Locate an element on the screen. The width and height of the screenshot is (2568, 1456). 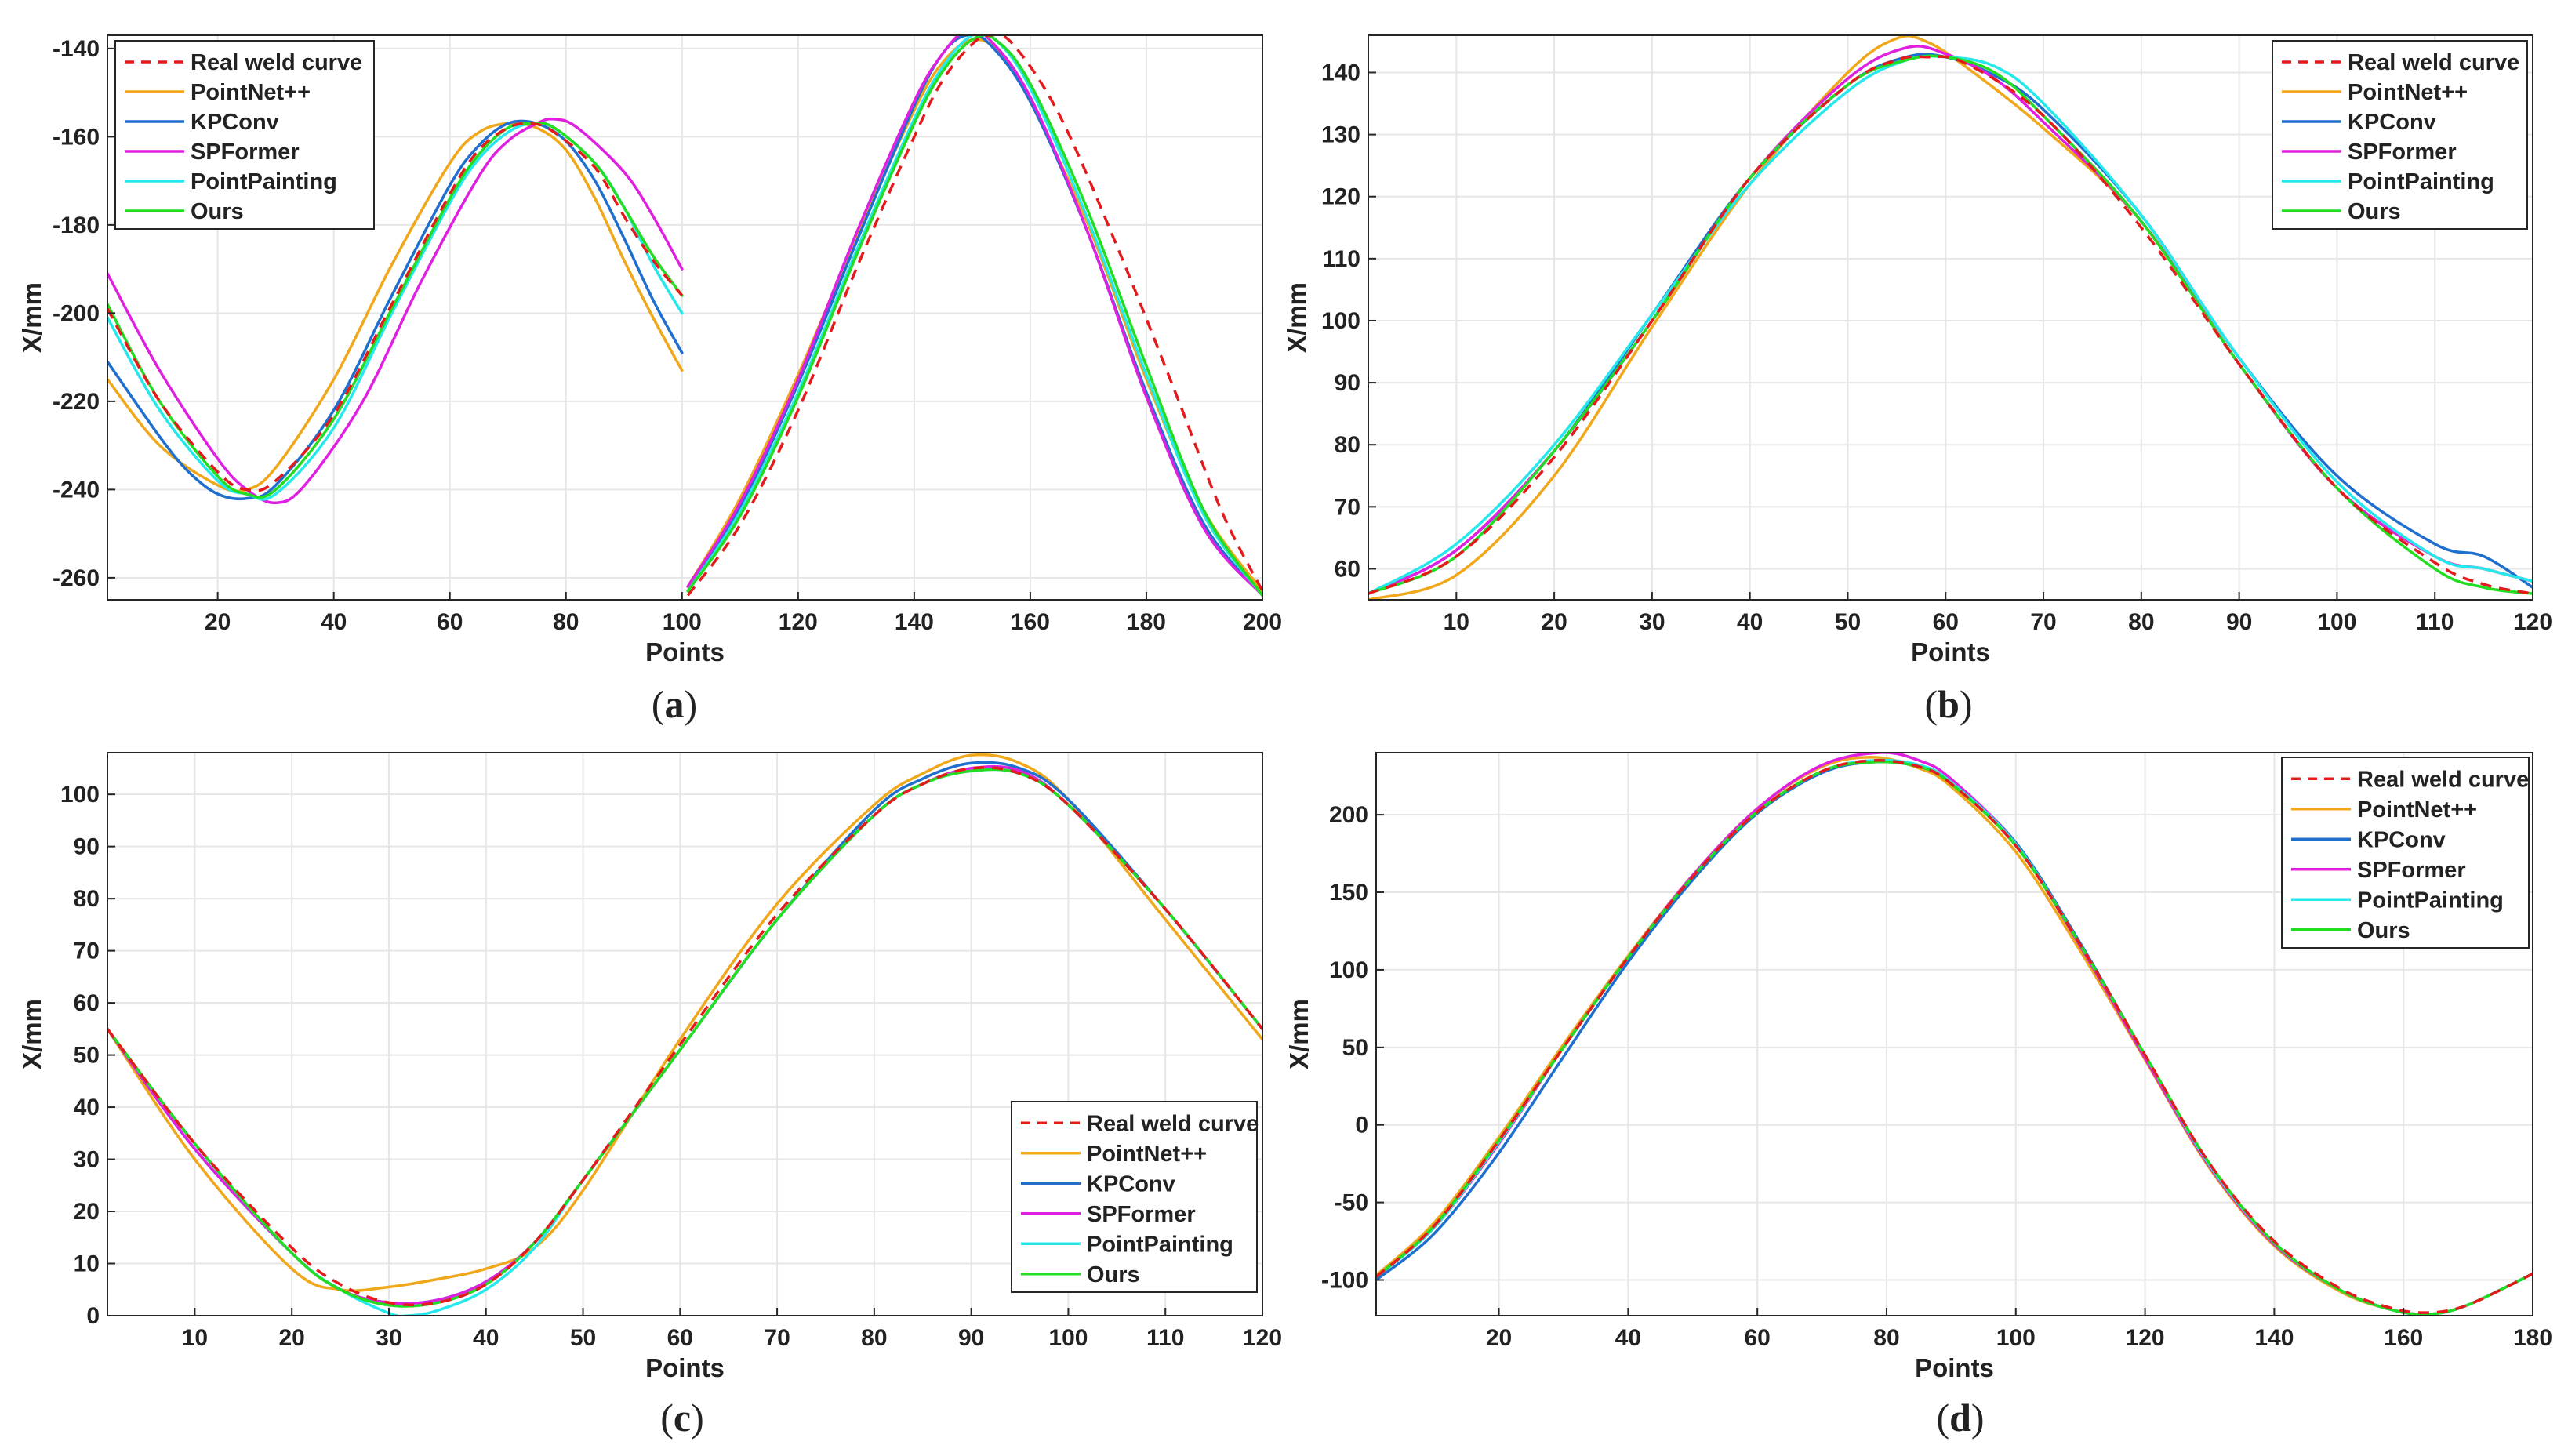
y-tick-label: 80 is located at coordinates (87, 899).